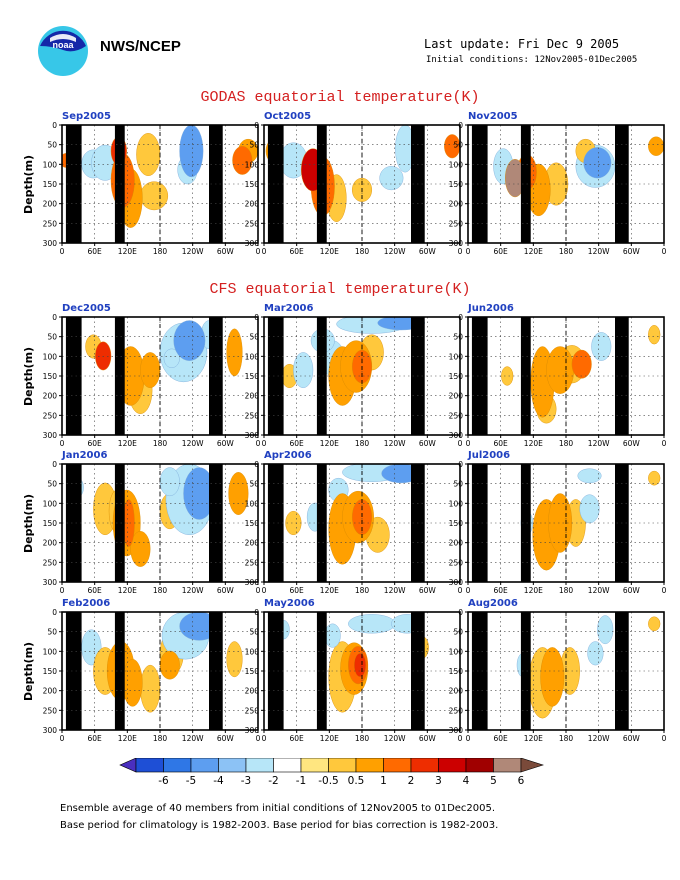  What do you see at coordinates (86, 603) in the screenshot?
I see `panel-label: Feb2006` at bounding box center [86, 603].